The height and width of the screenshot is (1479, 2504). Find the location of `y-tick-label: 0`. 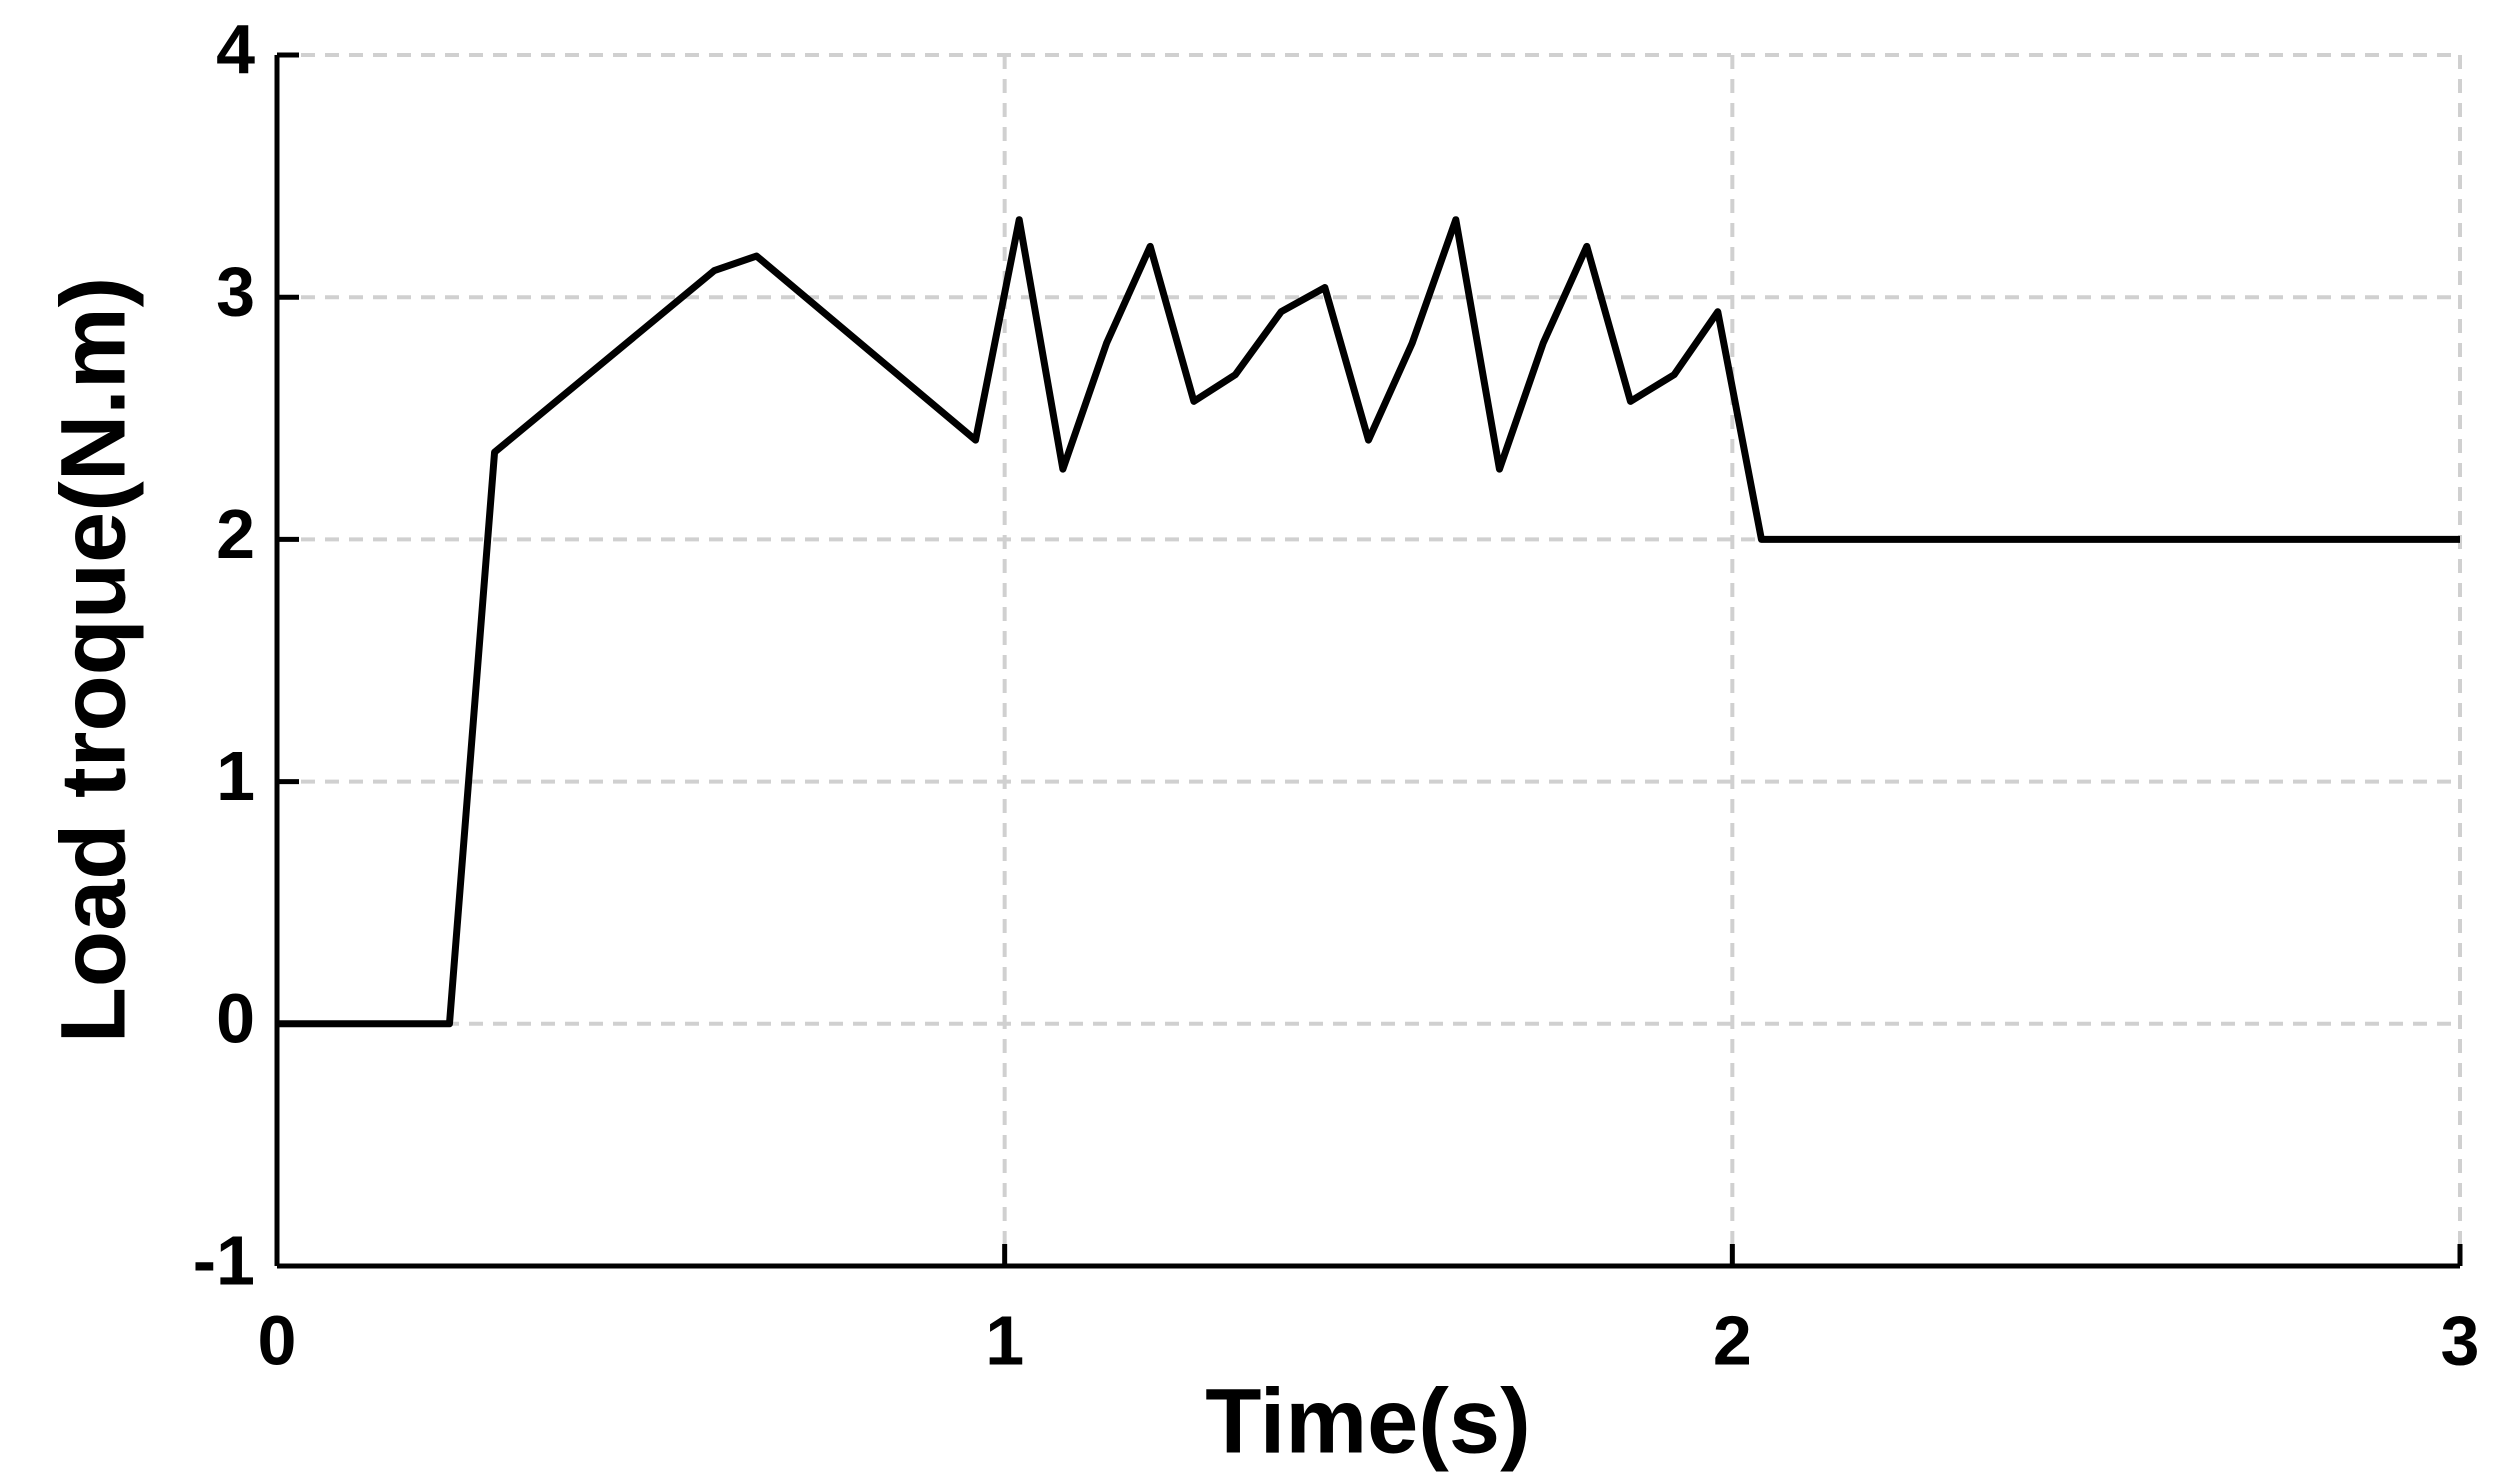

y-tick-label: 0 is located at coordinates (235, 1018).